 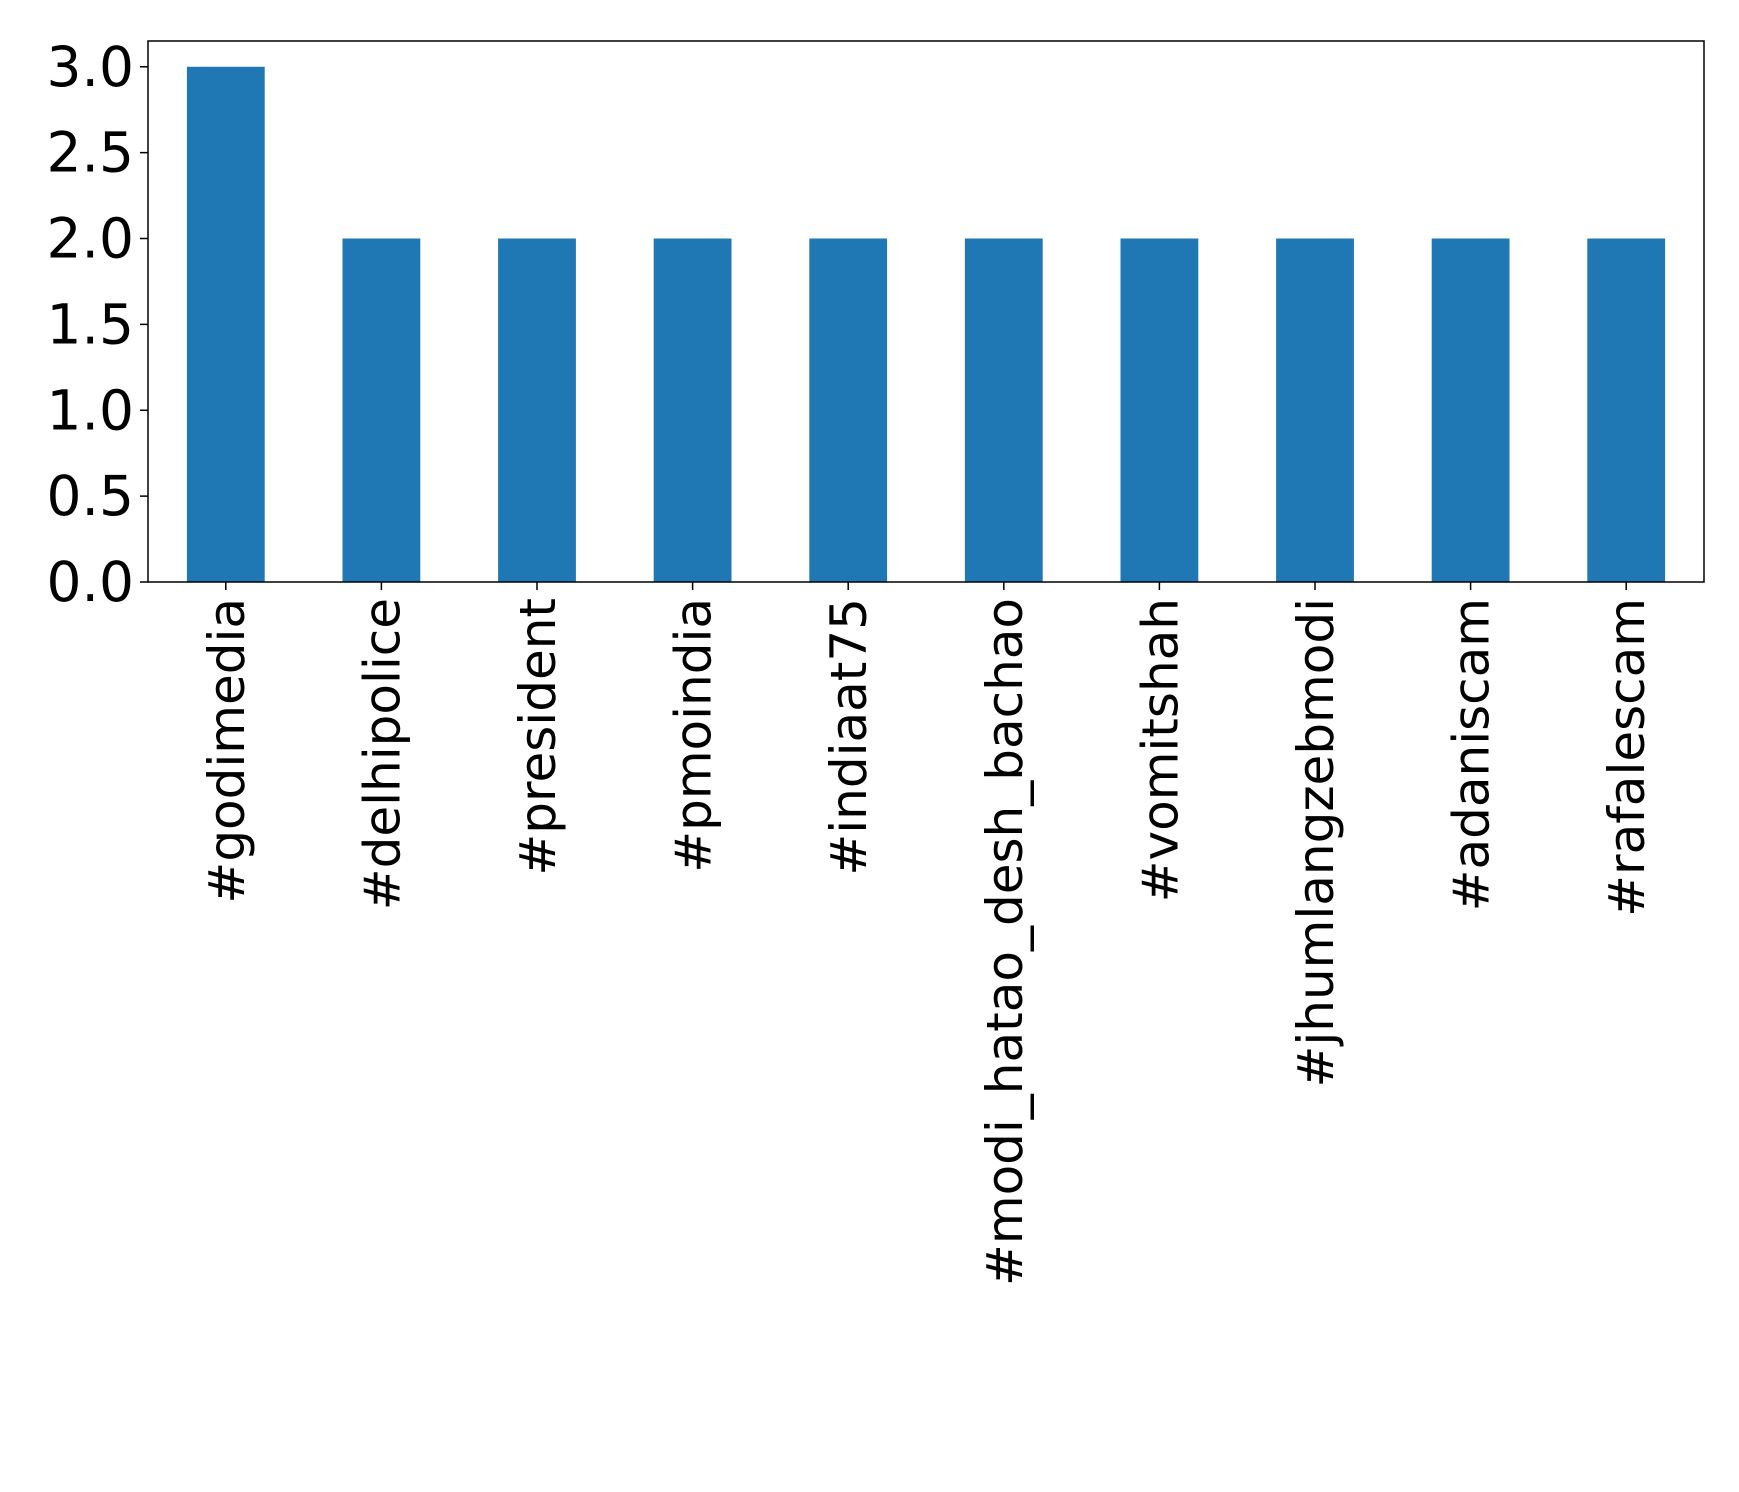 What do you see at coordinates (90, 153) in the screenshot?
I see `y-tick-label: 2.5` at bounding box center [90, 153].